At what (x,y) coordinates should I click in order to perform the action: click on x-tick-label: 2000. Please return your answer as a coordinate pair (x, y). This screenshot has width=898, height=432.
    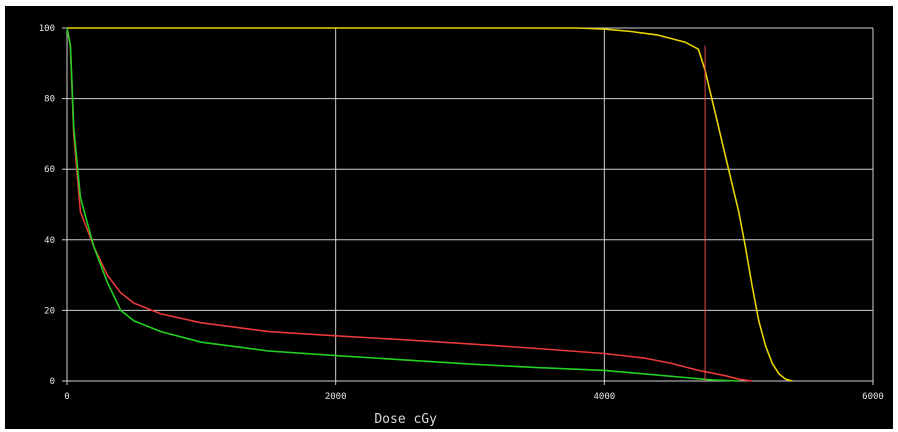
    Looking at the image, I should click on (336, 397).